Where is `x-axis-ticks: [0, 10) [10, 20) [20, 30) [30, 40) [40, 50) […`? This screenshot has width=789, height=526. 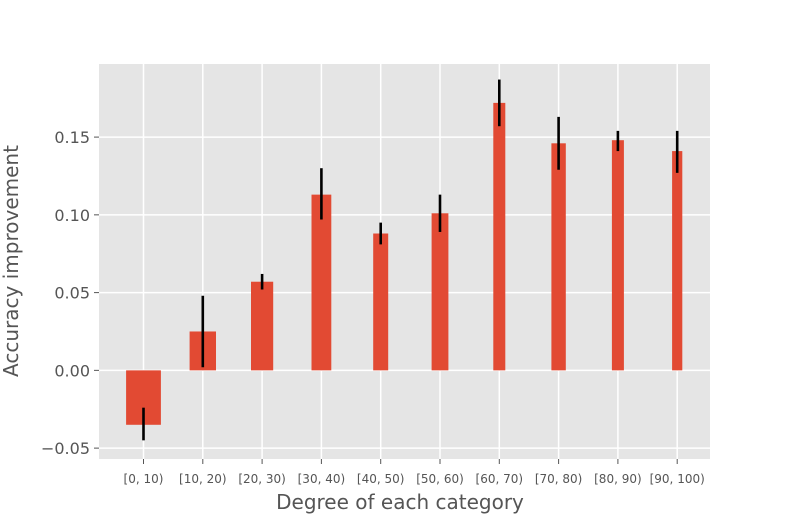 x-axis-ticks: [0, 10) [10, 20) [20, 30) [30, 40) [40, 50) [… is located at coordinates (414, 472).